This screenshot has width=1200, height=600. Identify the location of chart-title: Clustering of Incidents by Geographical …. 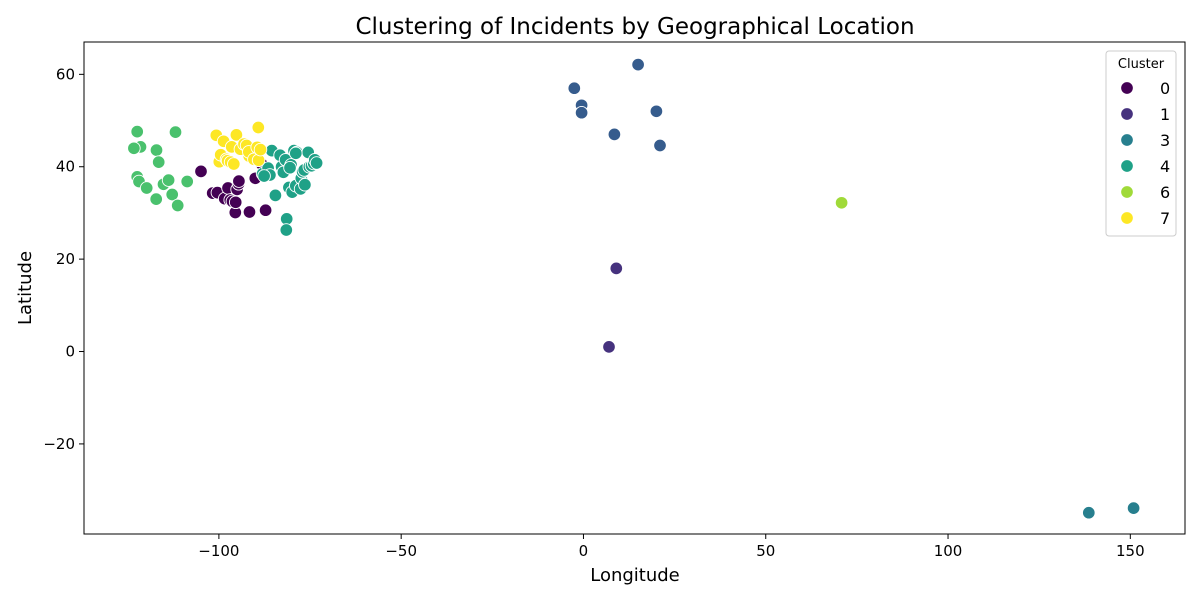
(634, 27).